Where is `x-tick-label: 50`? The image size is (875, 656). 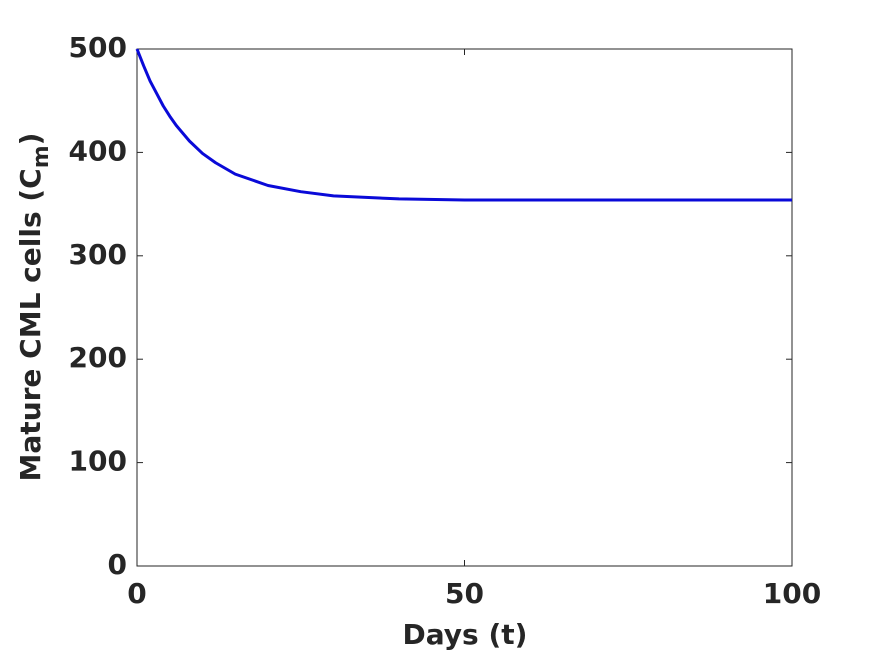
x-tick-label: 50 is located at coordinates (464, 593).